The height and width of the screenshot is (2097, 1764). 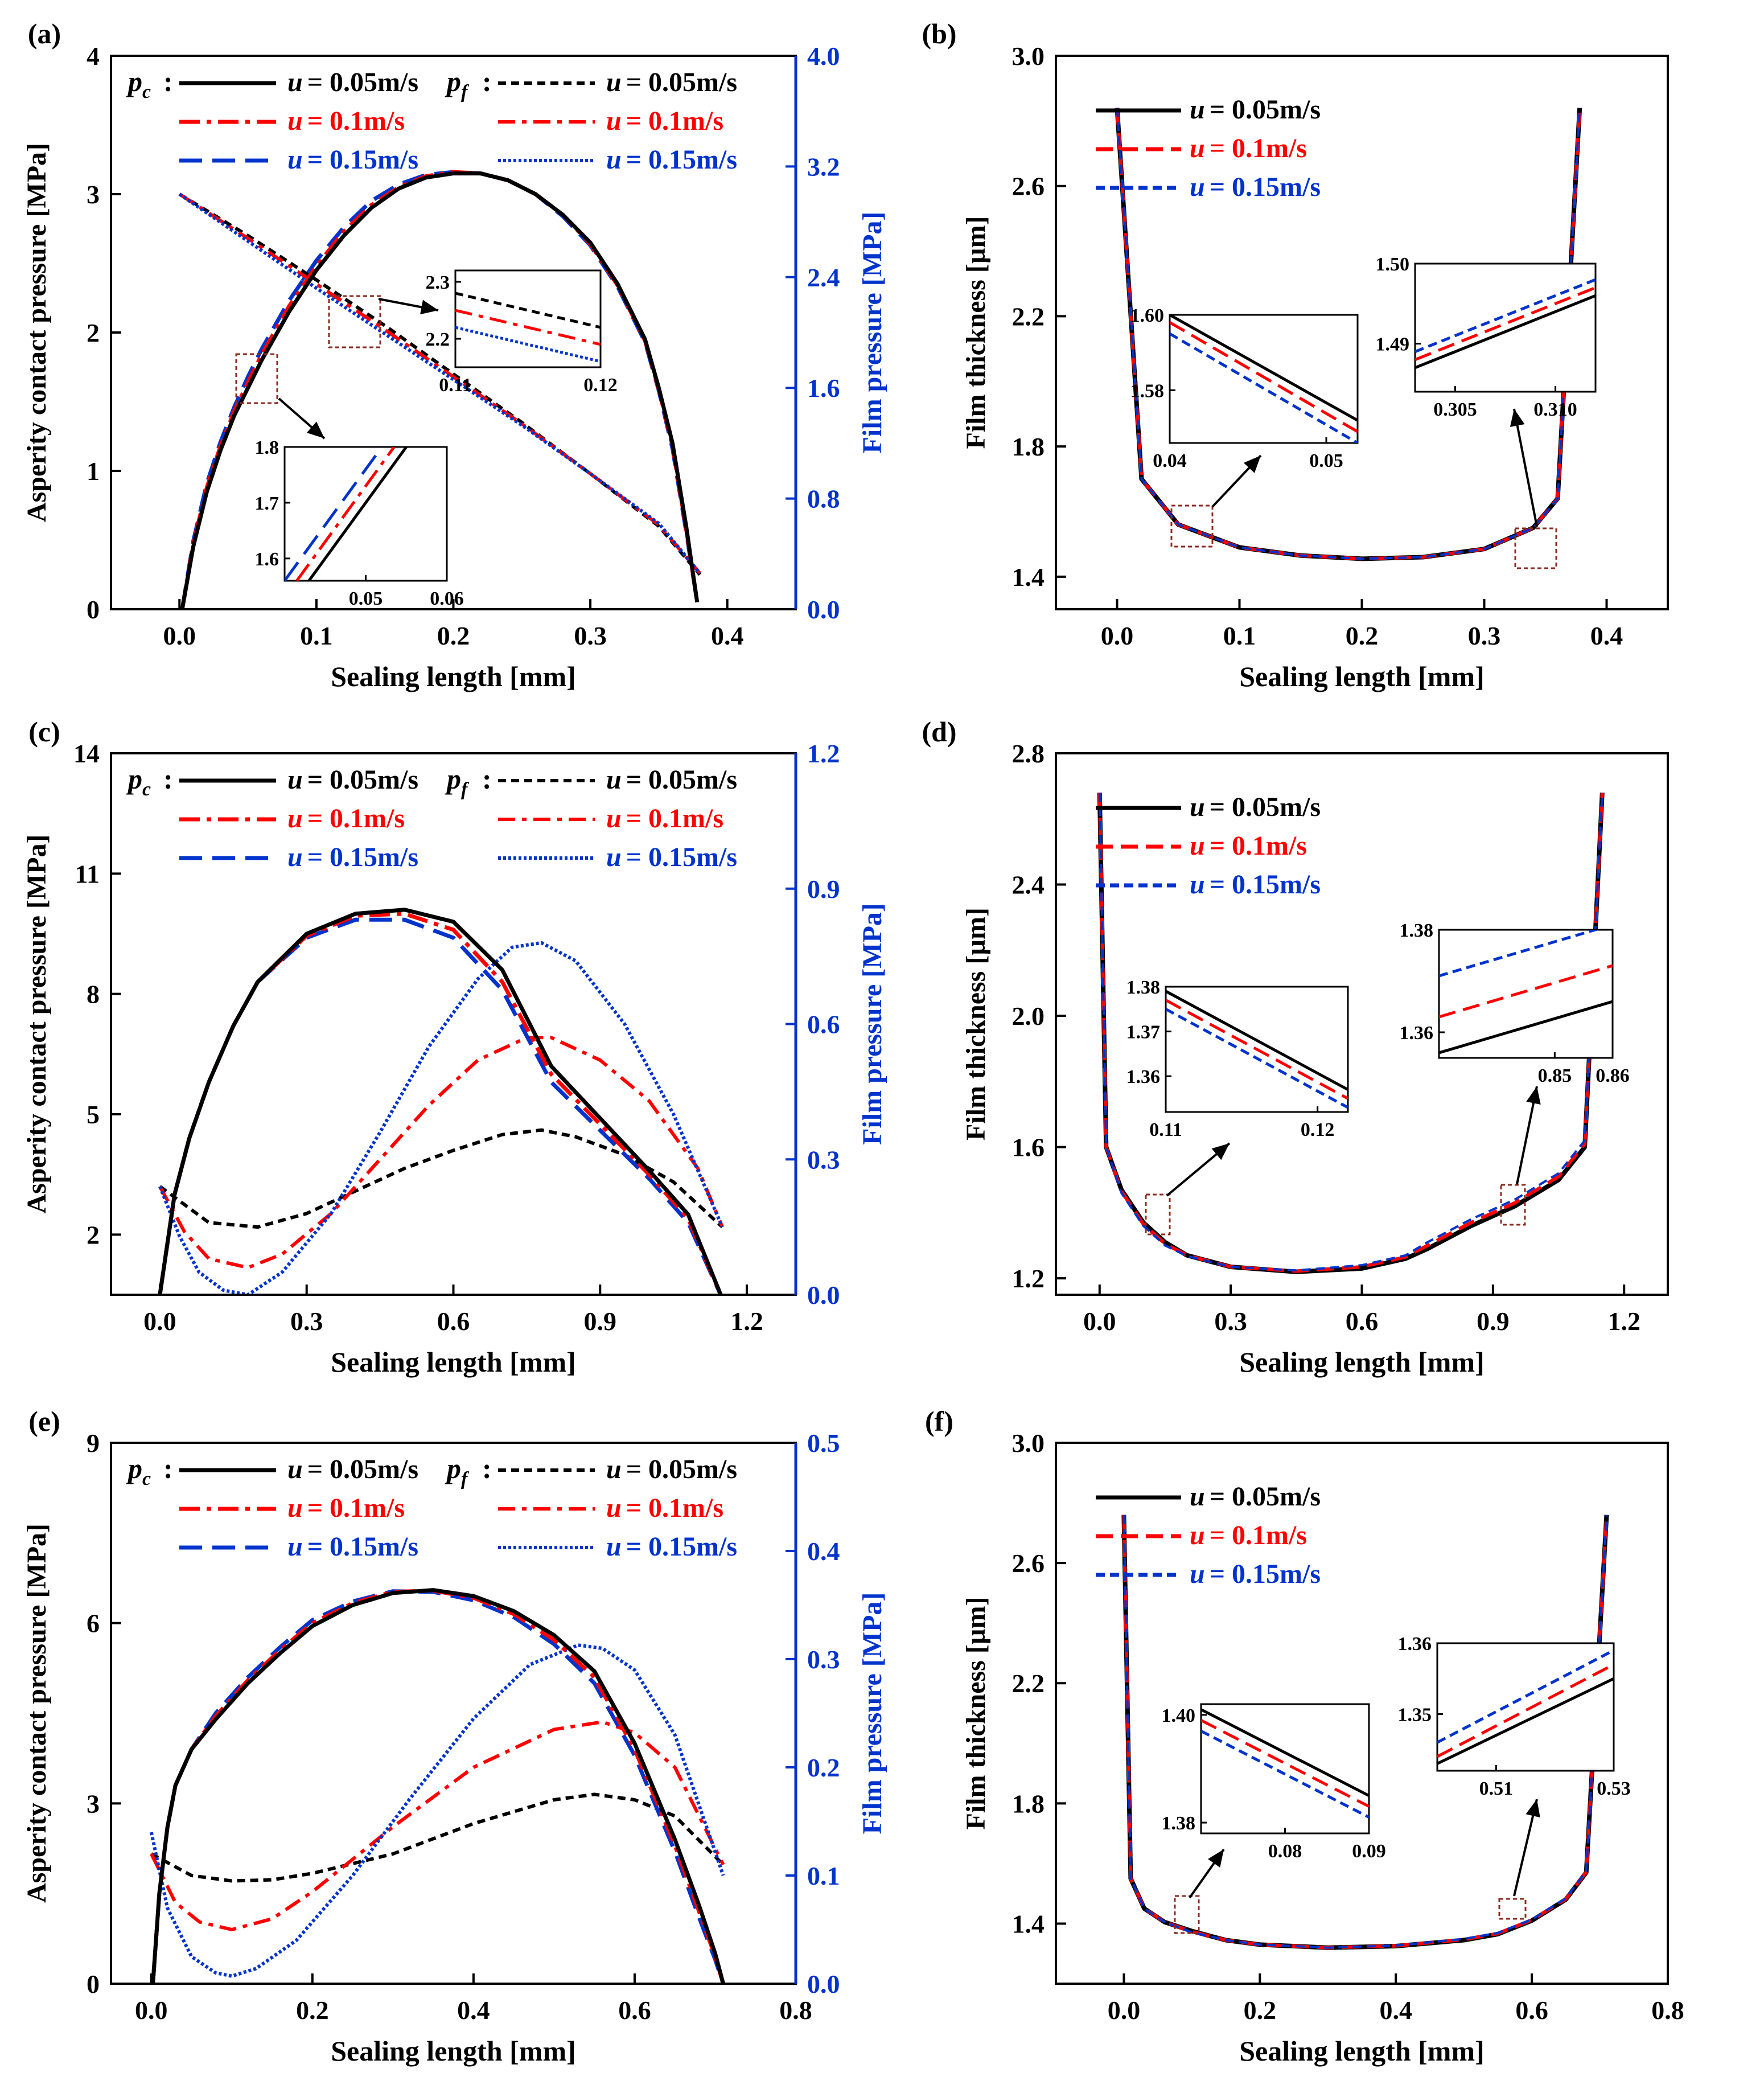 What do you see at coordinates (1028, 1147) in the screenshot?
I see `y-tick-label: 1.6` at bounding box center [1028, 1147].